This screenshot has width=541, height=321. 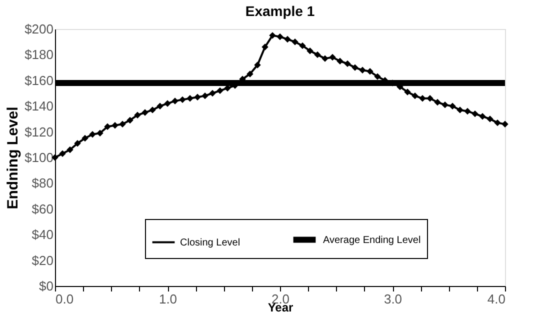 What do you see at coordinates (43, 260) in the screenshot?
I see `y-tick-label: $20` at bounding box center [43, 260].